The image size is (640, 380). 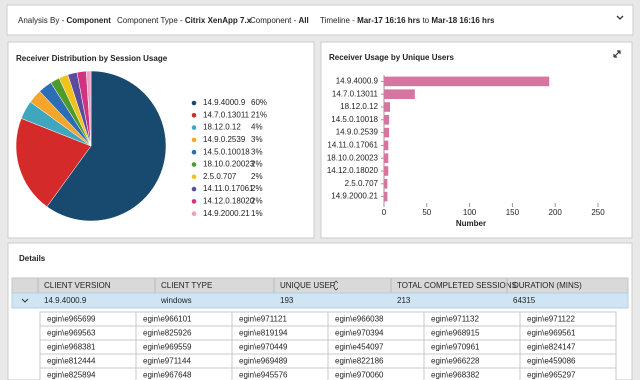 What do you see at coordinates (71, 333) in the screenshot?
I see `user-id: egin\e969563` at bounding box center [71, 333].